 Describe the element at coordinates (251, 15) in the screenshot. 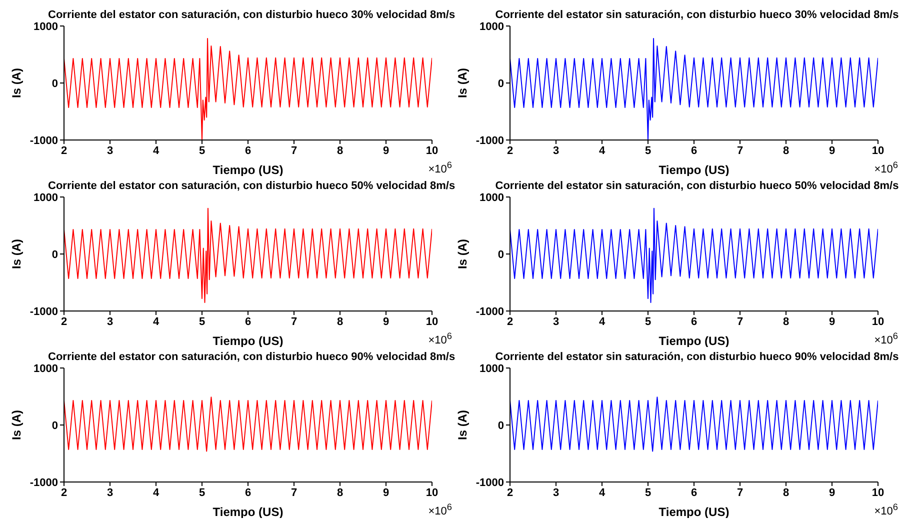

I see `chart-title: Corriente del estator con saturación, con disturbio hueco 30% velocidad 8m/s` at that location.